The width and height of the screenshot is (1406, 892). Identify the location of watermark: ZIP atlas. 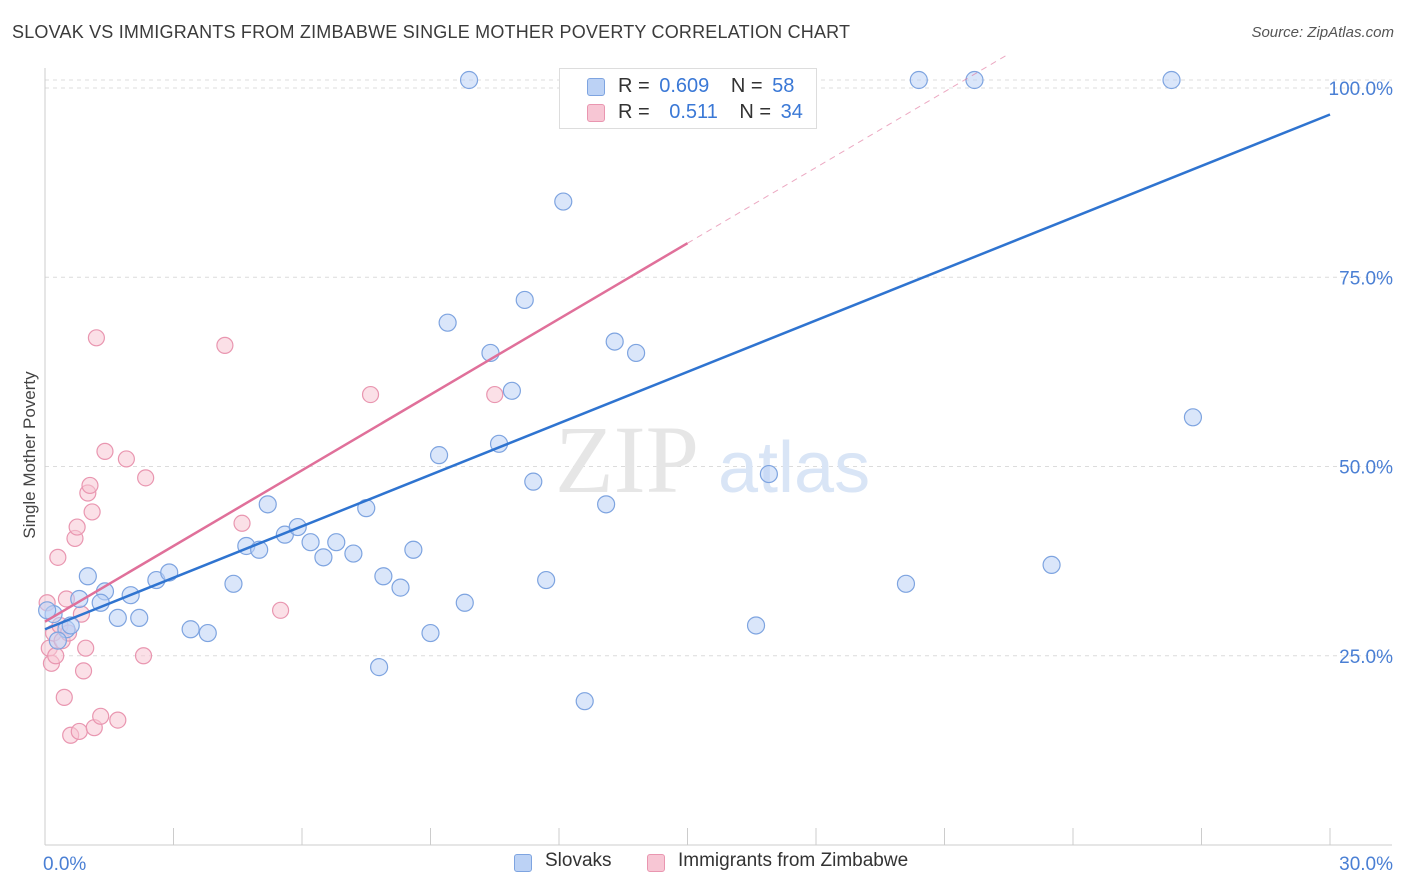
(712, 459).